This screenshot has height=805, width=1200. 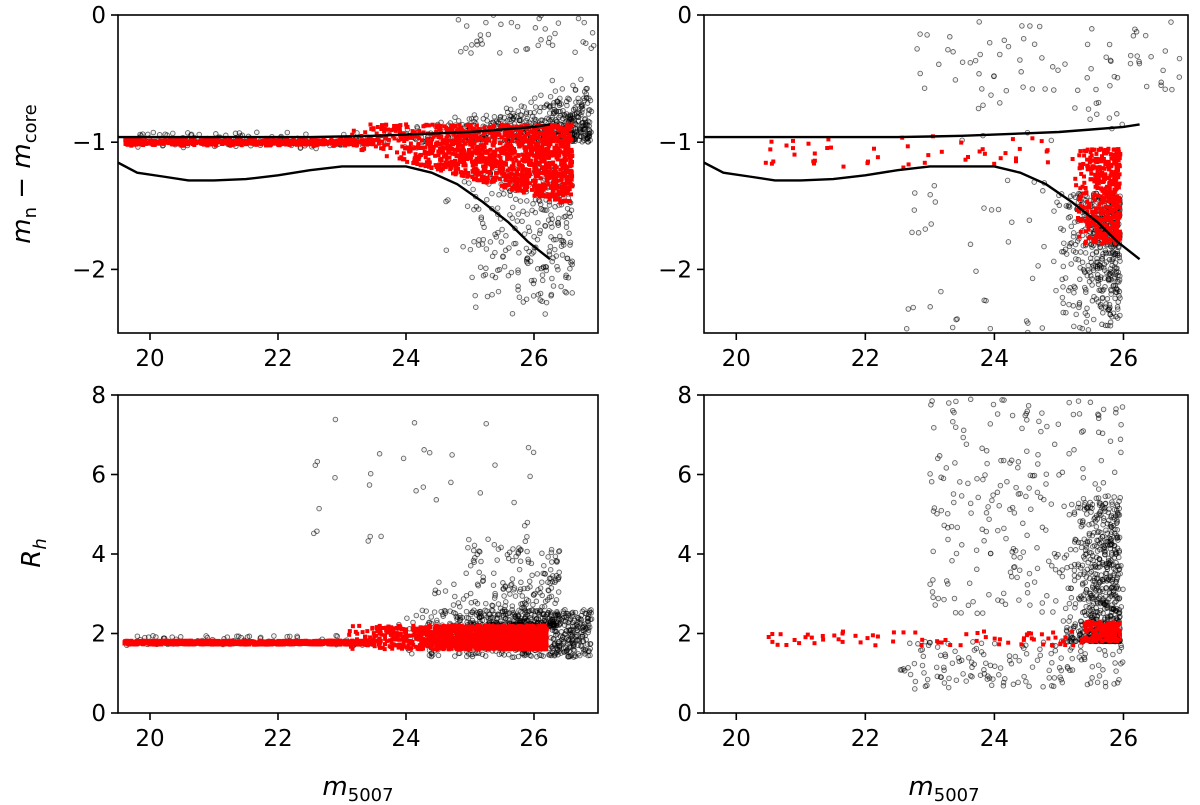 I want to click on y-tick-label: −2, so click(x=89, y=270).